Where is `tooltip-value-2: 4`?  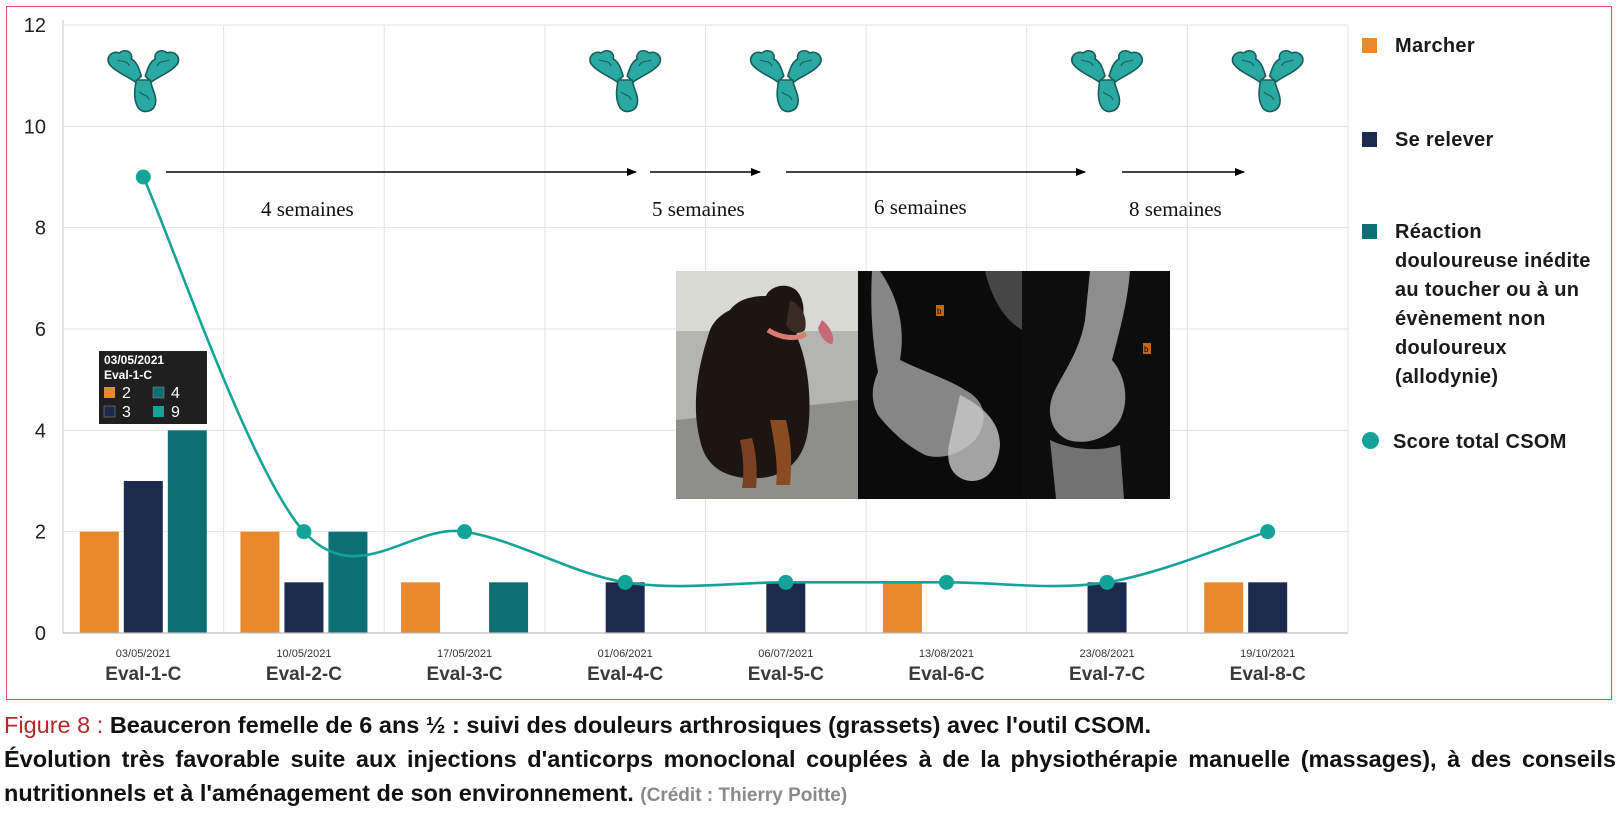 tooltip-value-2: 4 is located at coordinates (175, 393).